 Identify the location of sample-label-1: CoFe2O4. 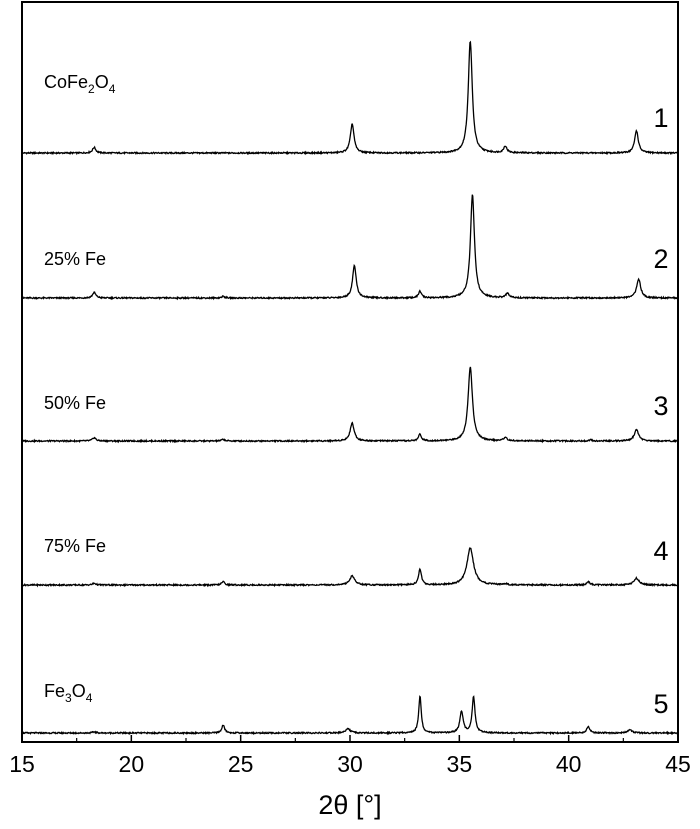
(80, 84).